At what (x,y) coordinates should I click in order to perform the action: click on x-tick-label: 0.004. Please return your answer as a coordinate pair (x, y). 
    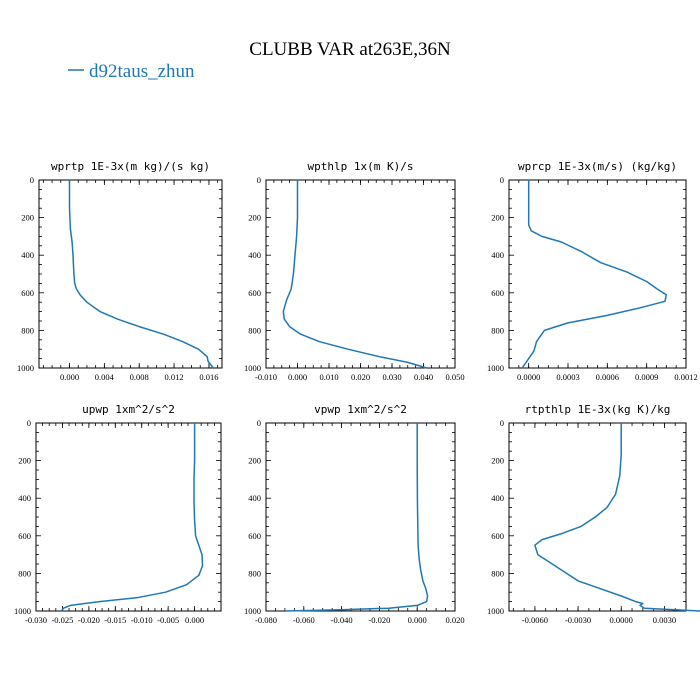
    Looking at the image, I should click on (105, 377).